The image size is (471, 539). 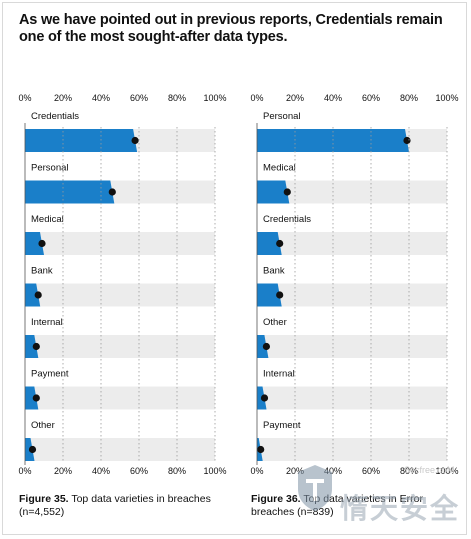 What do you see at coordinates (275, 322) in the screenshot?
I see `right-category-label-4: Other` at bounding box center [275, 322].